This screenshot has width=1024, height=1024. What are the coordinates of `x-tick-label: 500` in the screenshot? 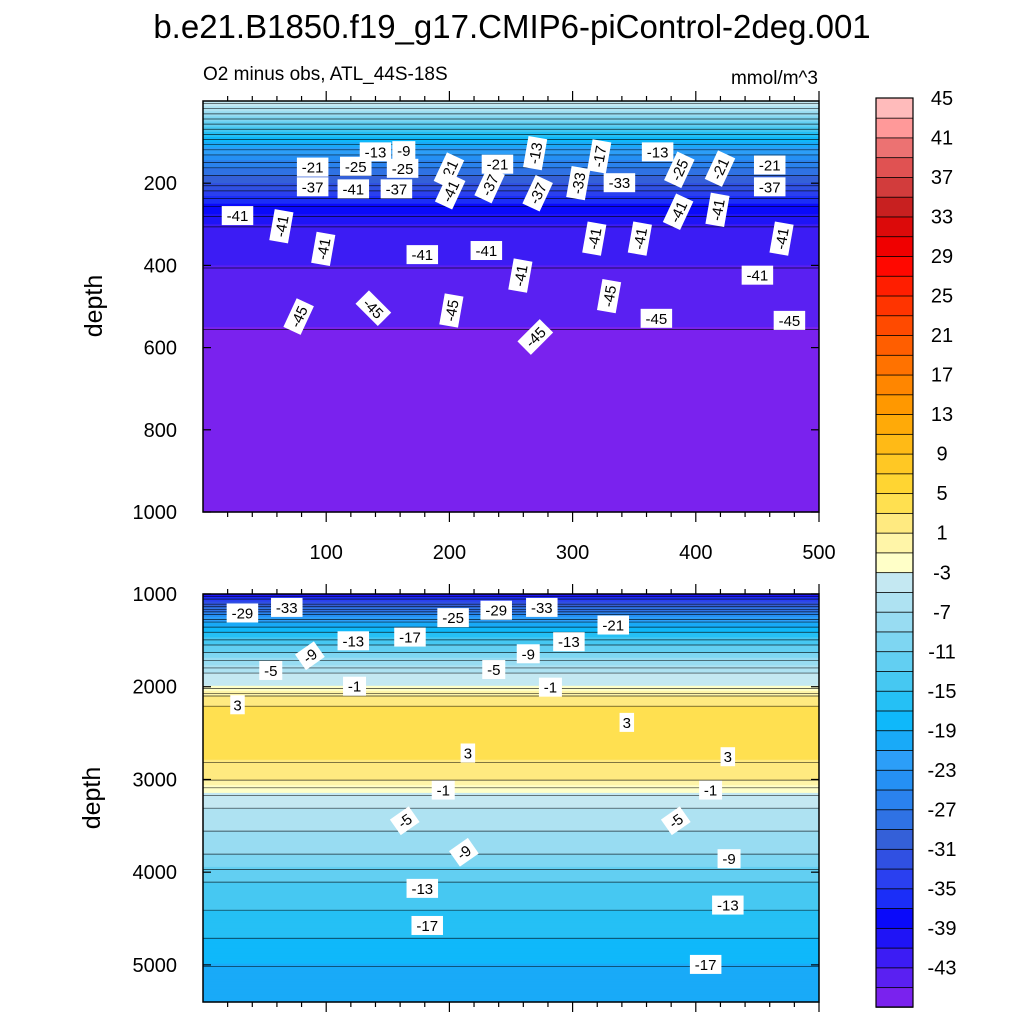 It's located at (818, 553).